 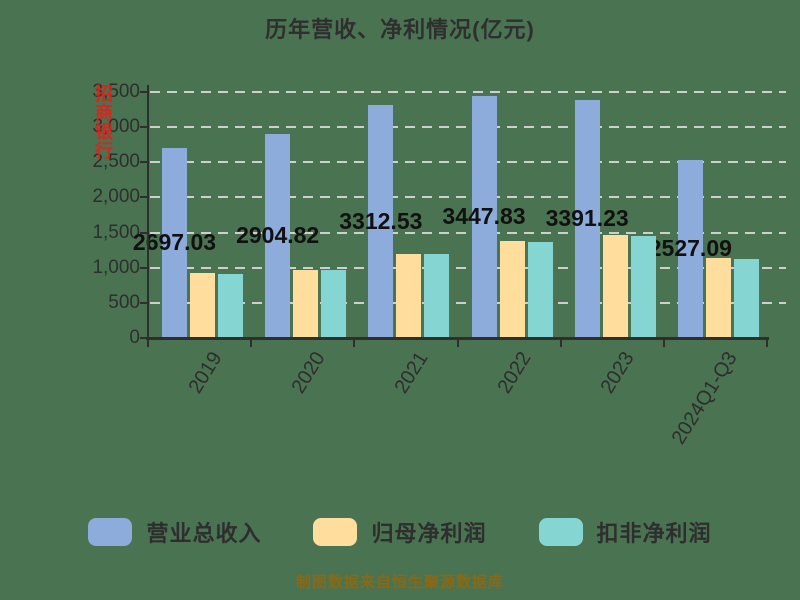 I want to click on bar-营业总收入-2022, so click(x=484, y=216).